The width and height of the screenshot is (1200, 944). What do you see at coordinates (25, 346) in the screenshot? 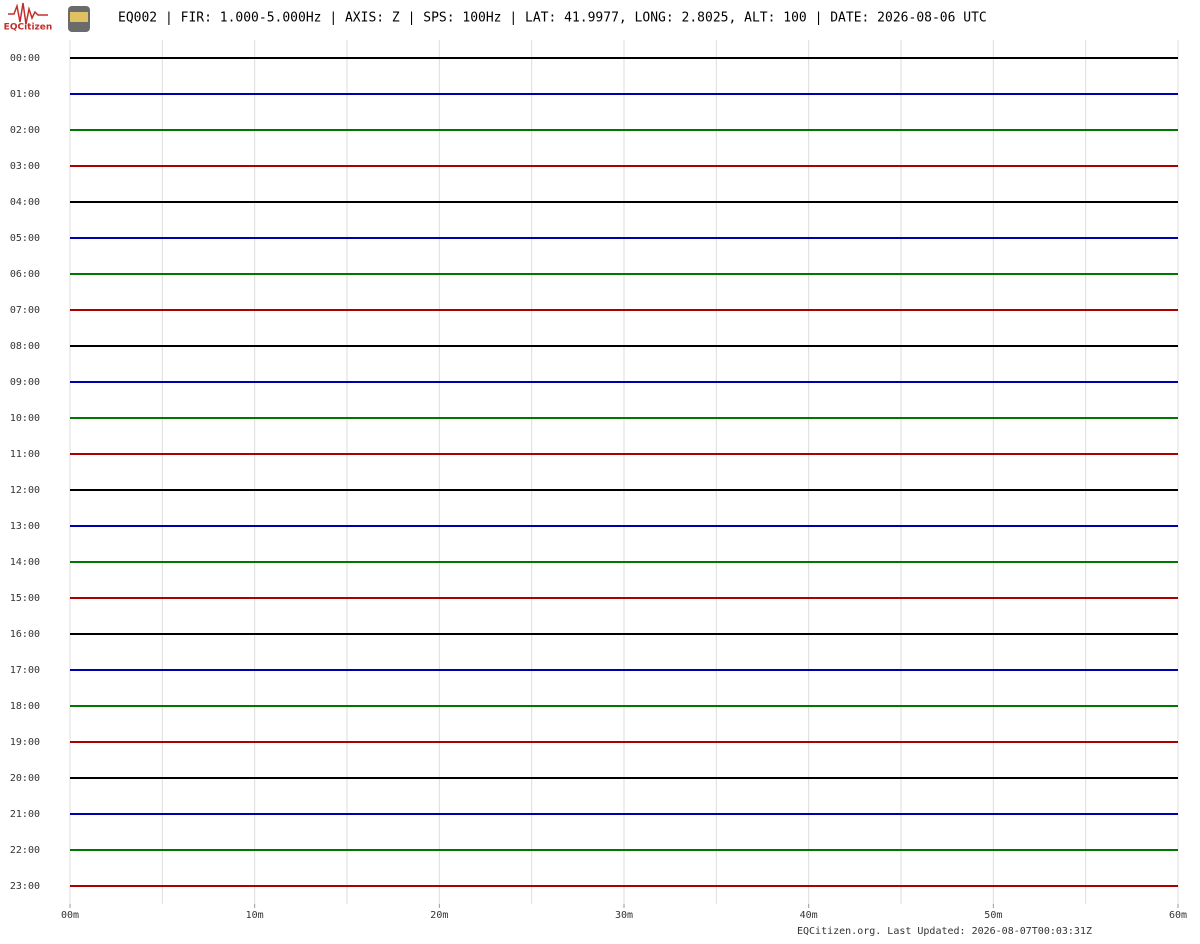
I see `row-label: 08:00` at bounding box center [25, 346].